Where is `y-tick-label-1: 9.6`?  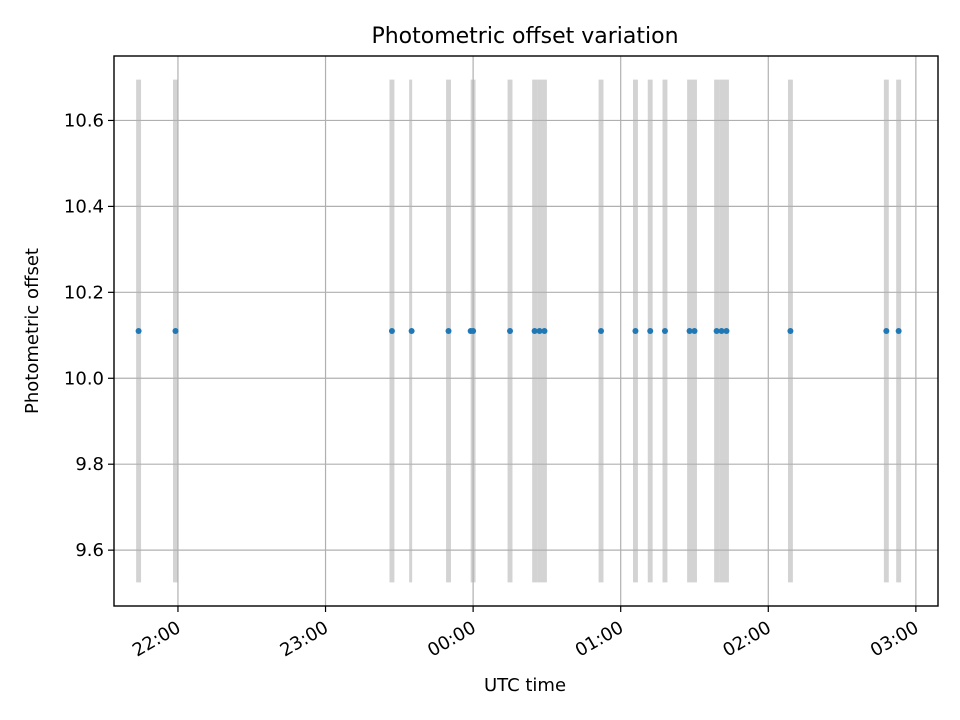 y-tick-label-1: 9.6 is located at coordinates (89, 550).